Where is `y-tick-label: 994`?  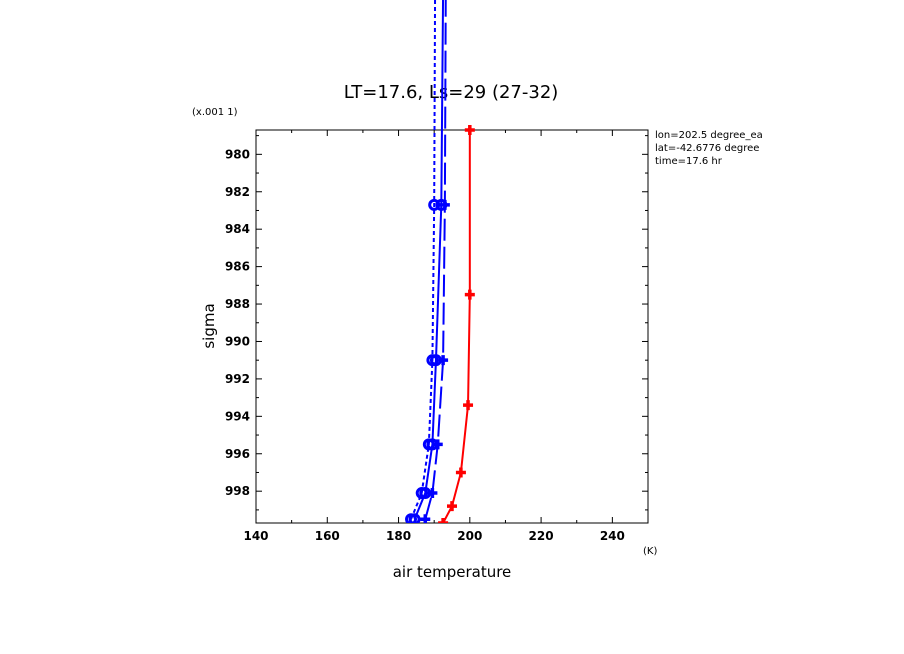 y-tick-label: 994 is located at coordinates (237, 416).